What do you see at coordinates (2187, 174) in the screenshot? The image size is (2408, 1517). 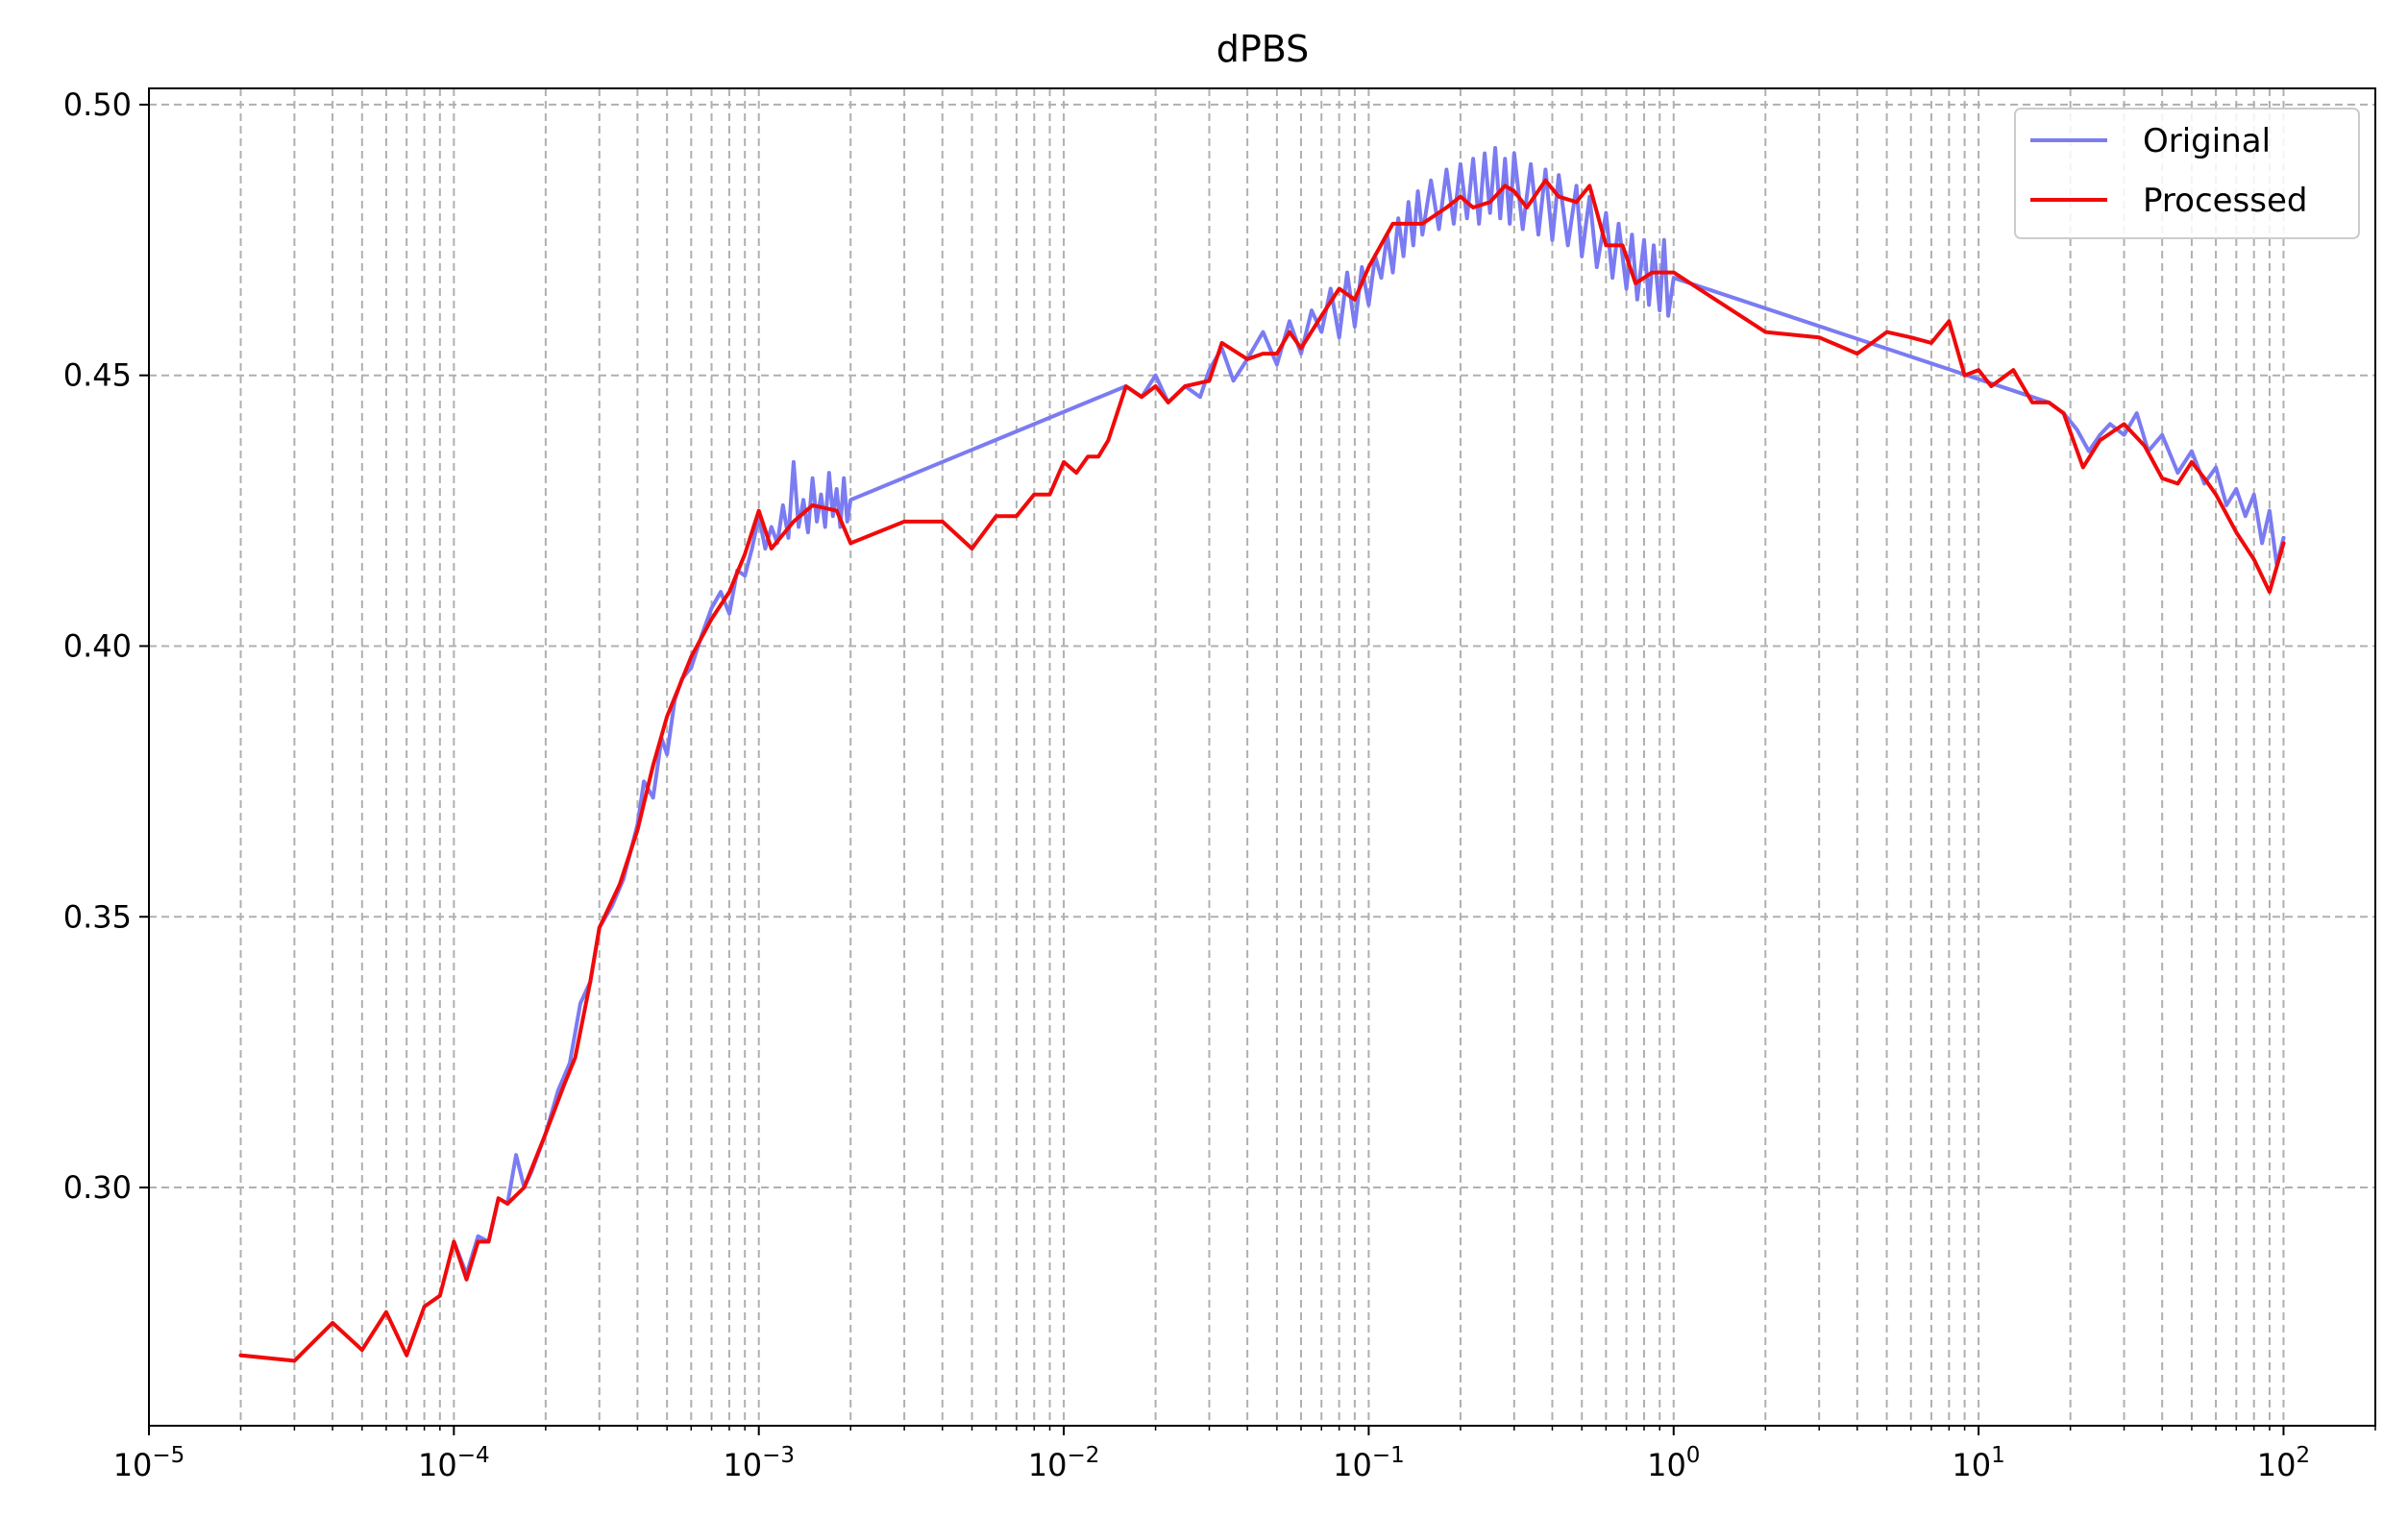 I see `legend: Original Processed` at bounding box center [2187, 174].